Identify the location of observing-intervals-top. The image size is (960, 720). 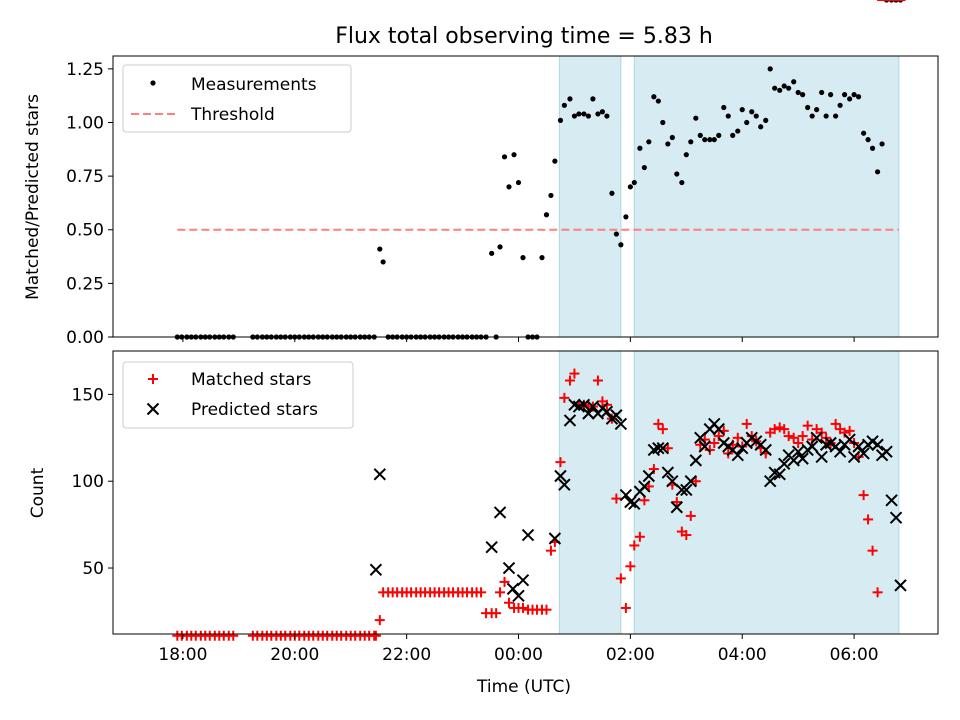
(729, 196).